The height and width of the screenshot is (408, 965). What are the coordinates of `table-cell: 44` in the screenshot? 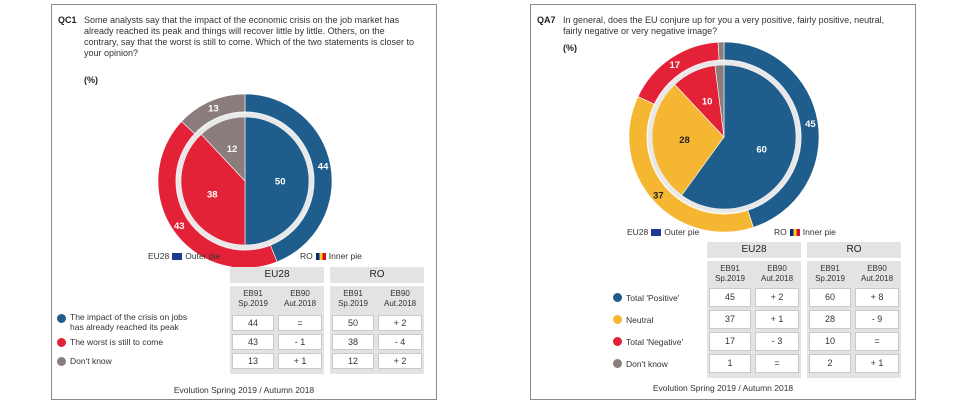 It's located at (253, 323).